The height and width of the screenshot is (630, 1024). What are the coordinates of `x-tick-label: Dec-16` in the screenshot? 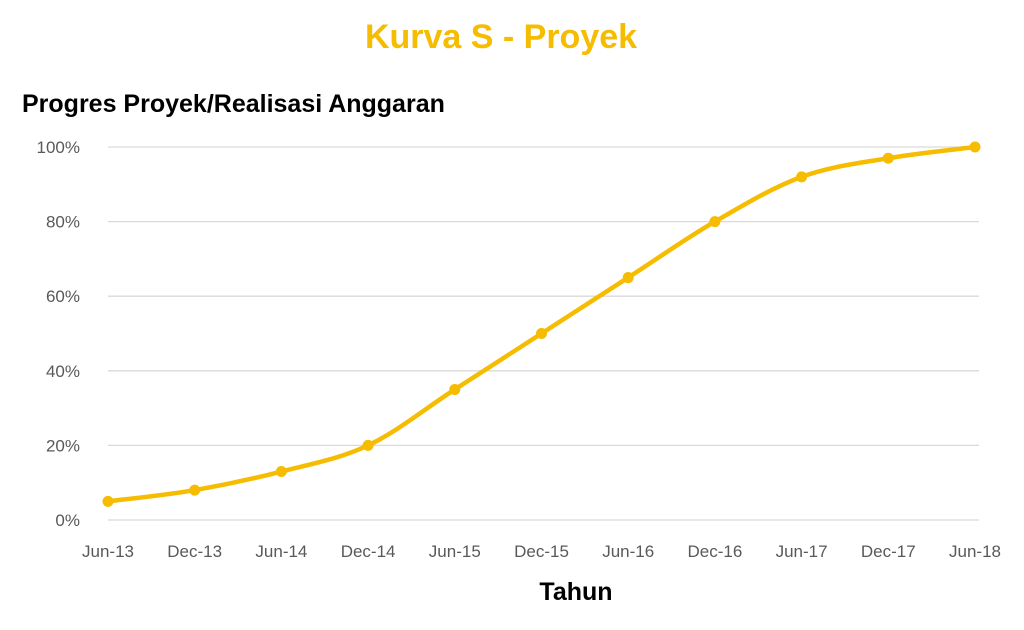 It's located at (714, 551).